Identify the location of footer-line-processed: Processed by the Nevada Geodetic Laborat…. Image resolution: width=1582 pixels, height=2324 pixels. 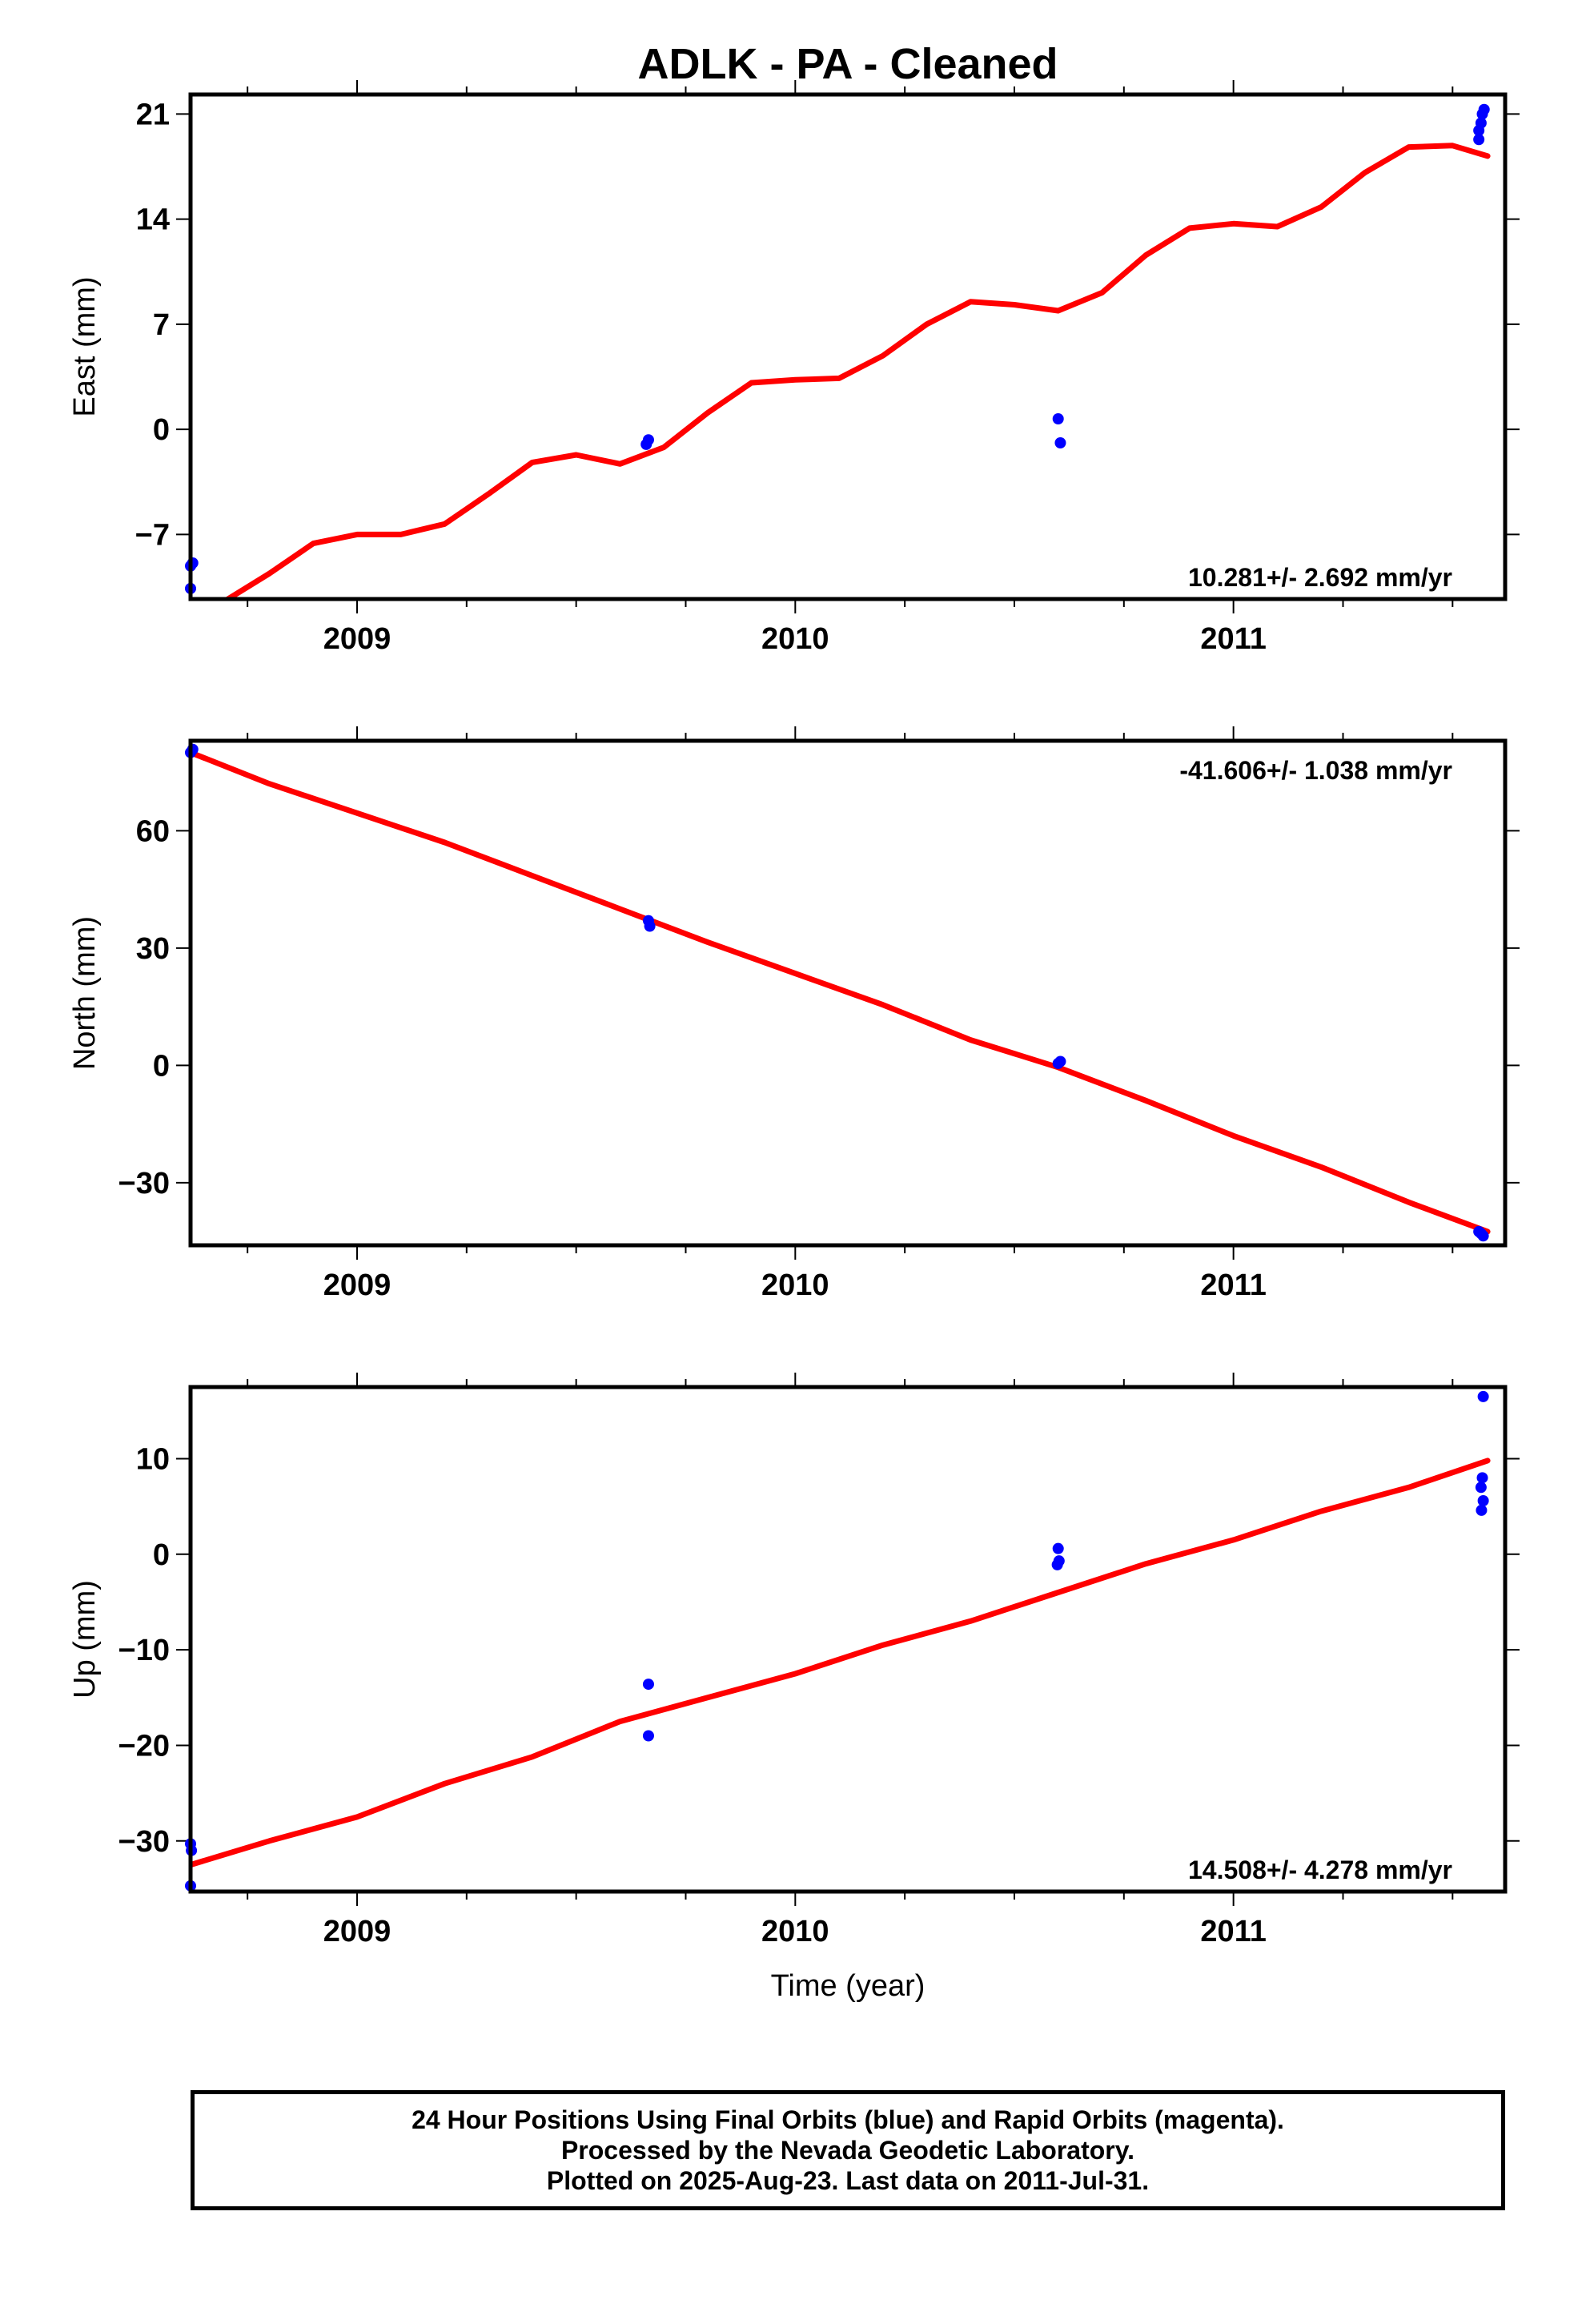
(847, 2150).